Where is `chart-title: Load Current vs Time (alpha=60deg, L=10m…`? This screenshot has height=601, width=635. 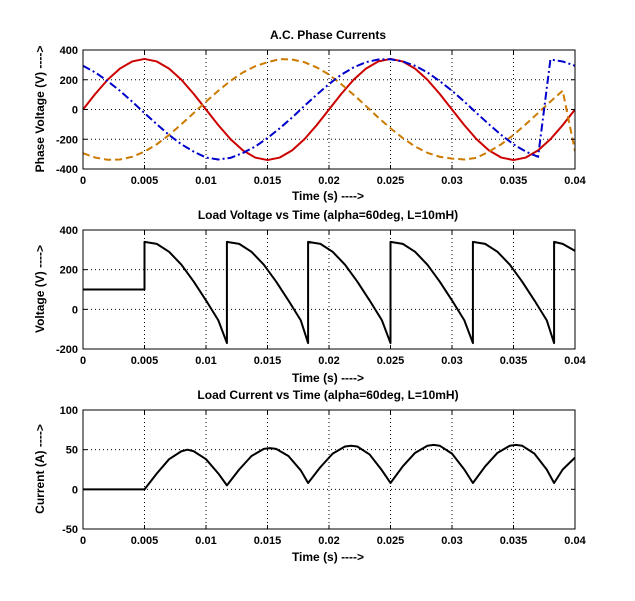
chart-title: Load Current vs Time (alpha=60deg, L=10m… is located at coordinates (327, 395).